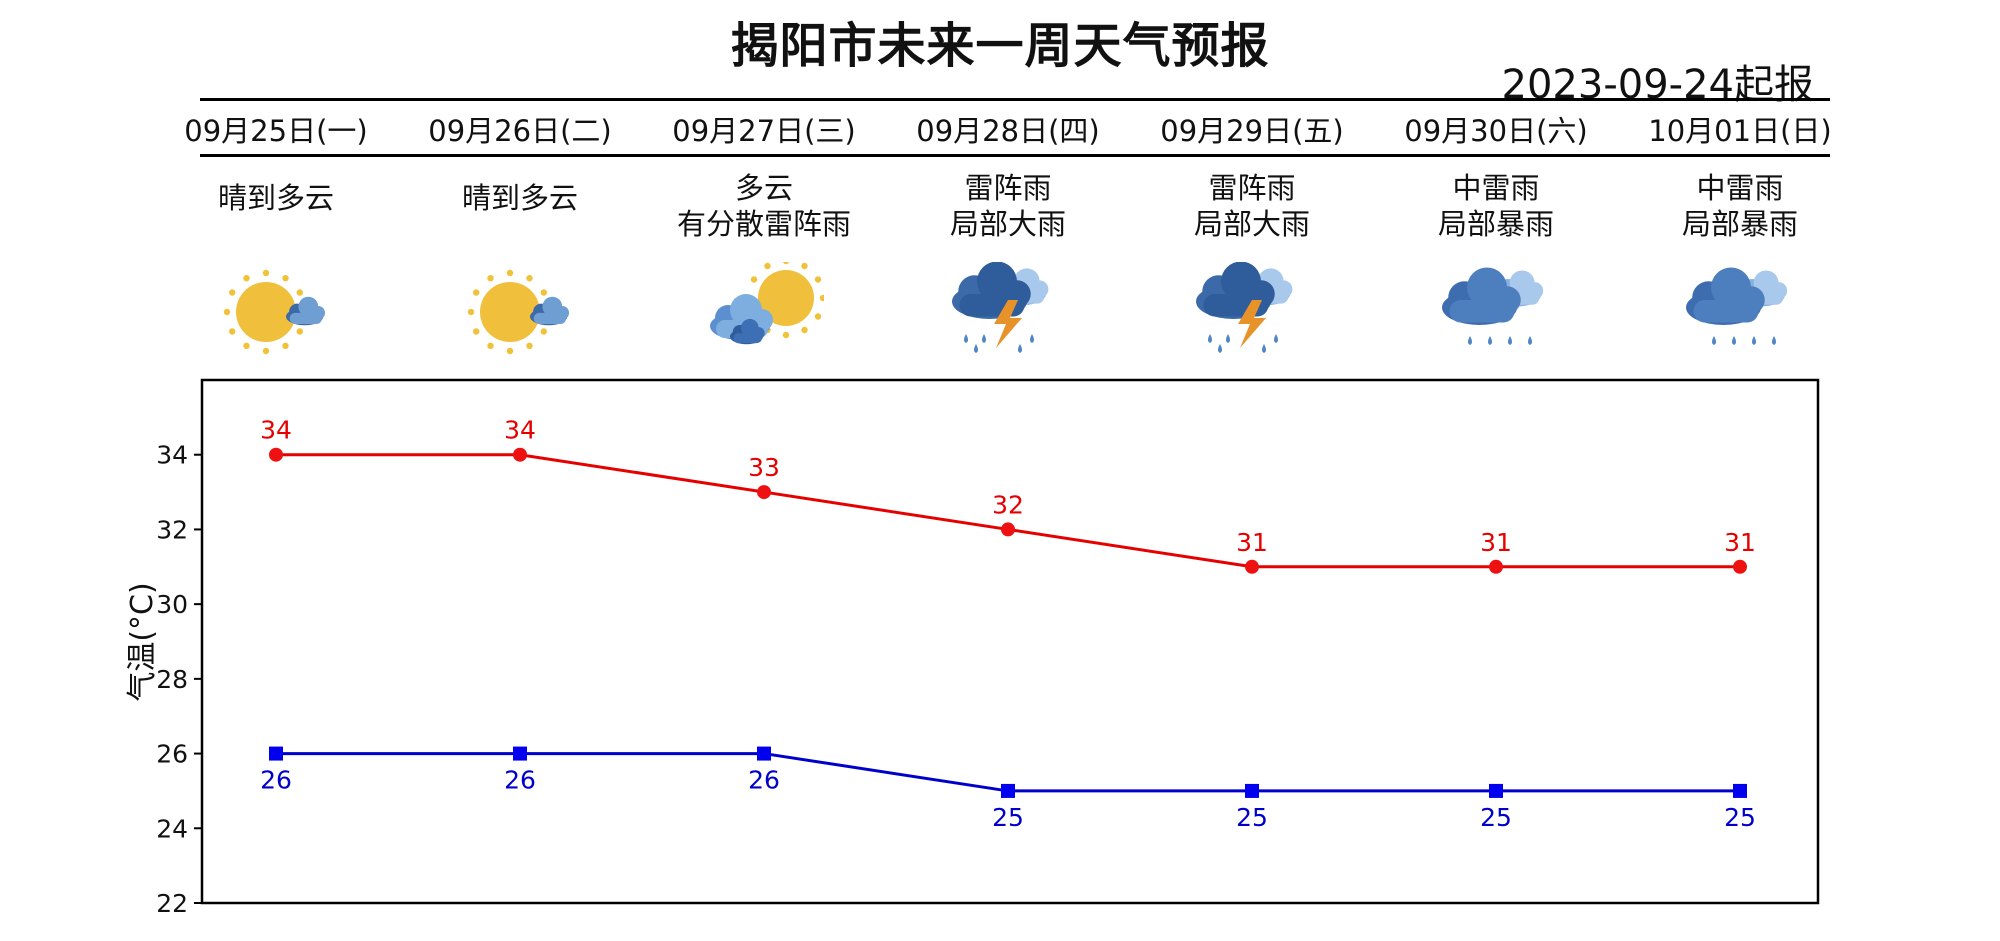  I want to click on y-axis-label: 气温(°C), so click(142, 641).